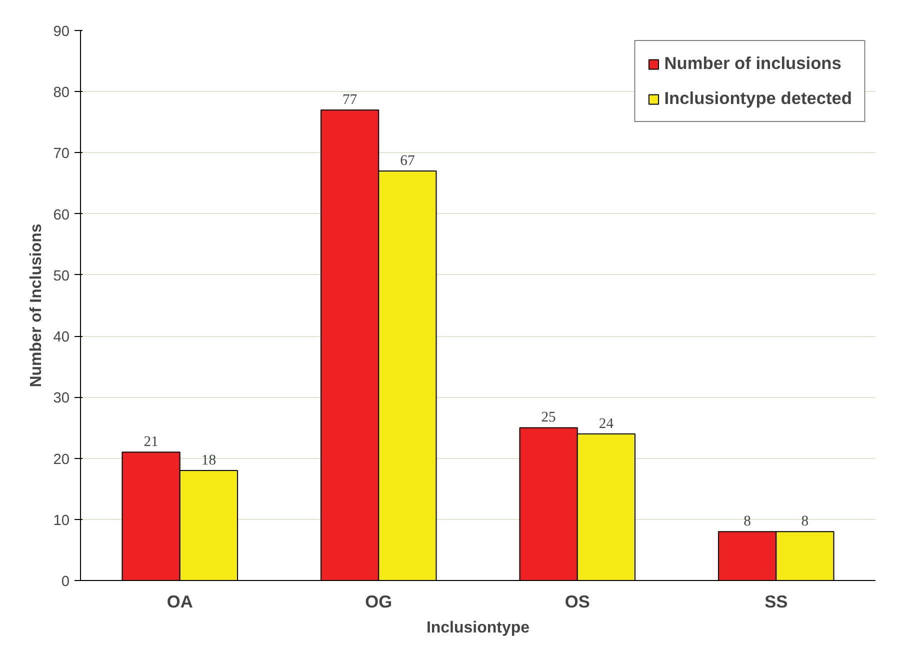 The height and width of the screenshot is (657, 911). Describe the element at coordinates (577, 602) in the screenshot. I see `x-tick-label: OS` at that location.